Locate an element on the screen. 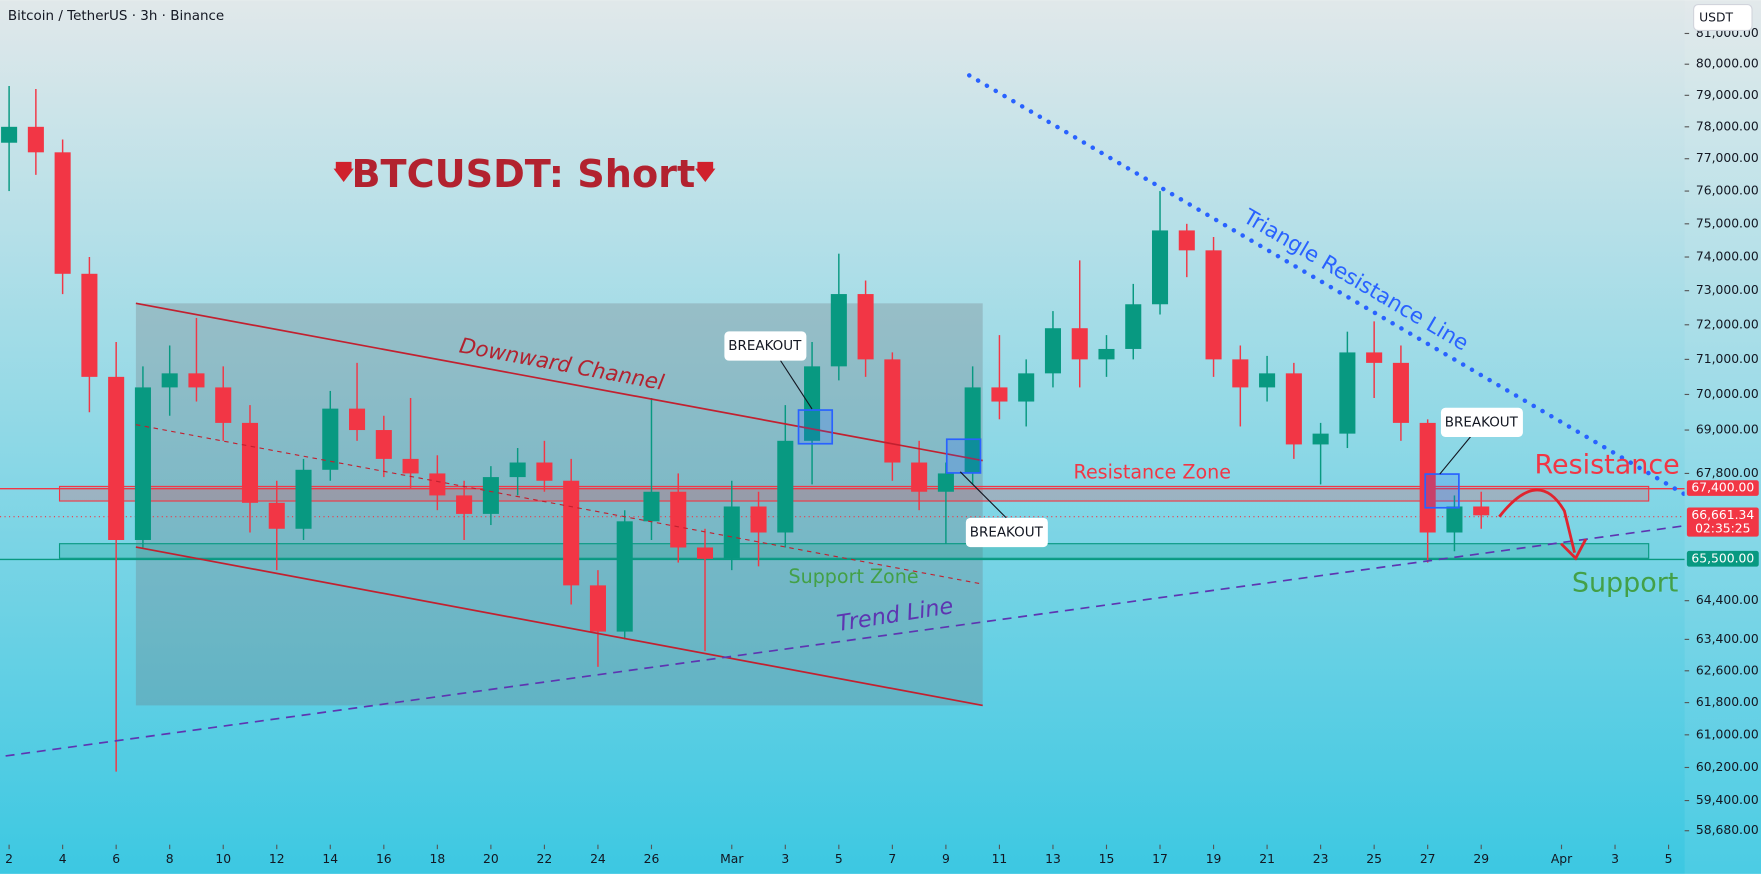 This screenshot has height=874, width=1761. x-tick-label: 15 is located at coordinates (1107, 859).